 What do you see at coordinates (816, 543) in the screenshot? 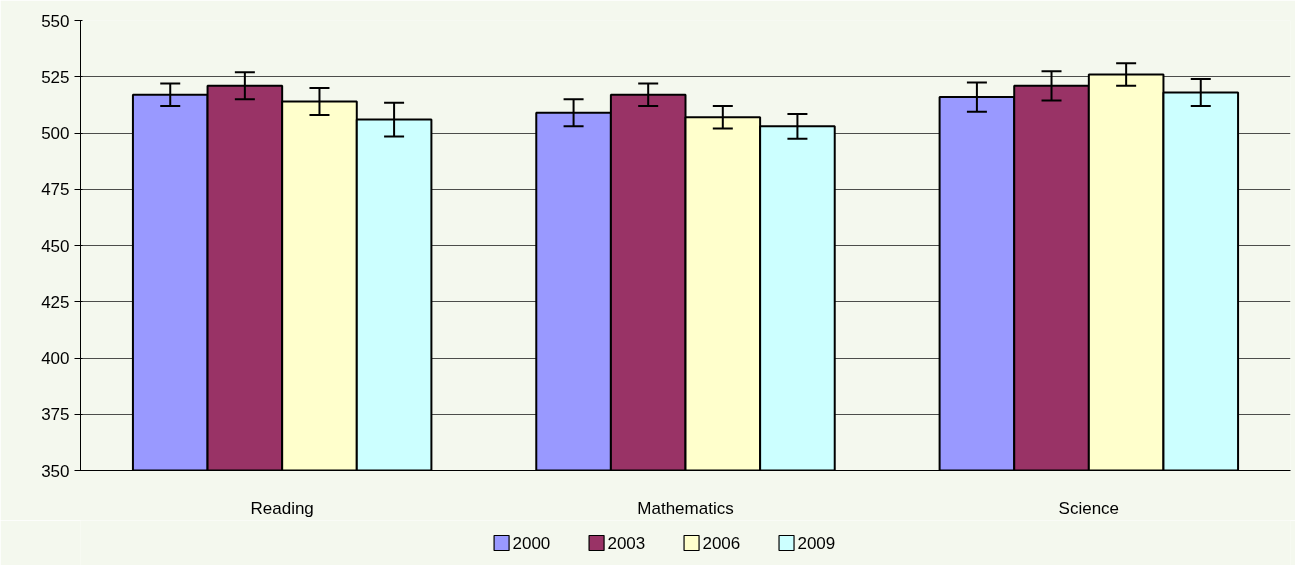
I see `legend-label: 2009` at bounding box center [816, 543].